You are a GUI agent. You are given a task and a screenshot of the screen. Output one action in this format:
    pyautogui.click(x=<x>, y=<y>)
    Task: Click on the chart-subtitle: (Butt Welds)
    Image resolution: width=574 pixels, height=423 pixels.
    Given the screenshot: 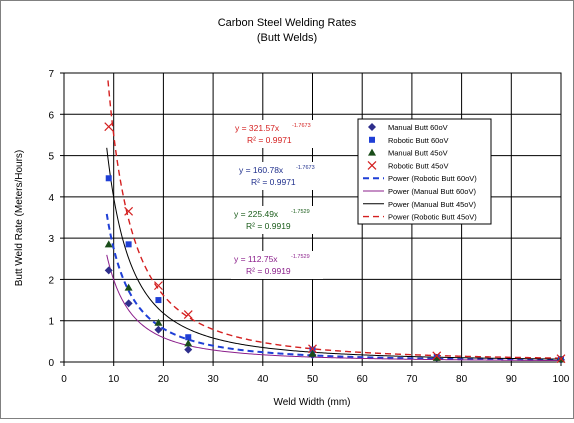 What is the action you would take?
    pyautogui.click(x=287, y=38)
    